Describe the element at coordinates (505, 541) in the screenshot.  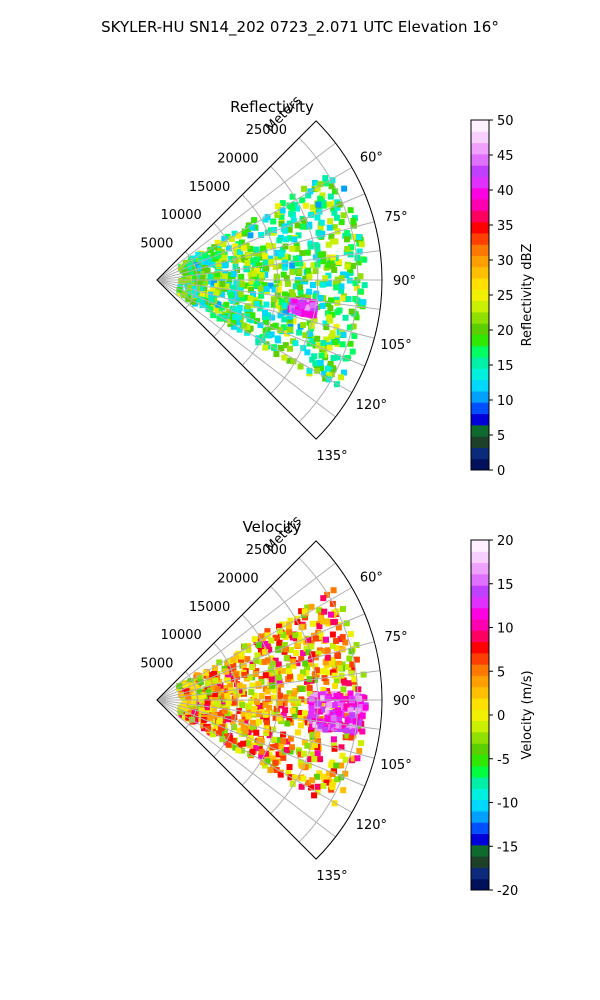
I see `colorbar-tick-label: 20` at that location.